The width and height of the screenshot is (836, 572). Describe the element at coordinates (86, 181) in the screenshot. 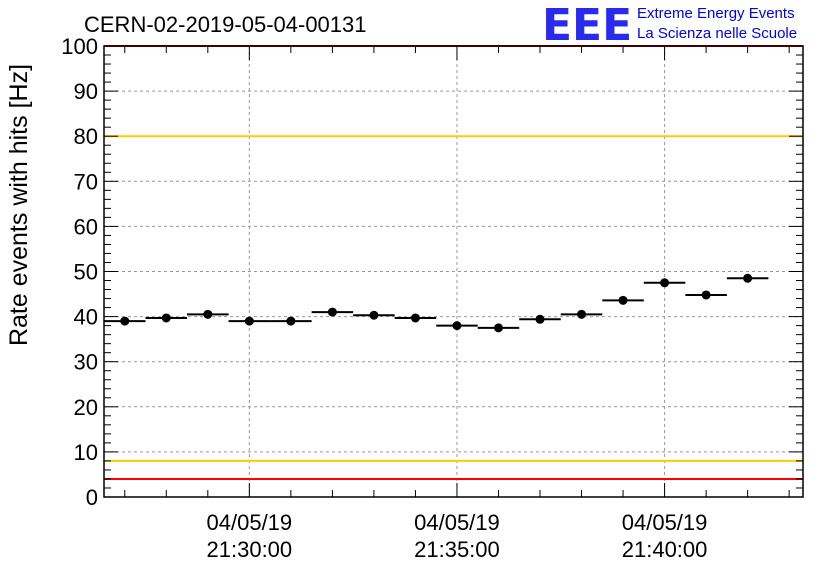

I see `y-tick-label: 70` at that location.